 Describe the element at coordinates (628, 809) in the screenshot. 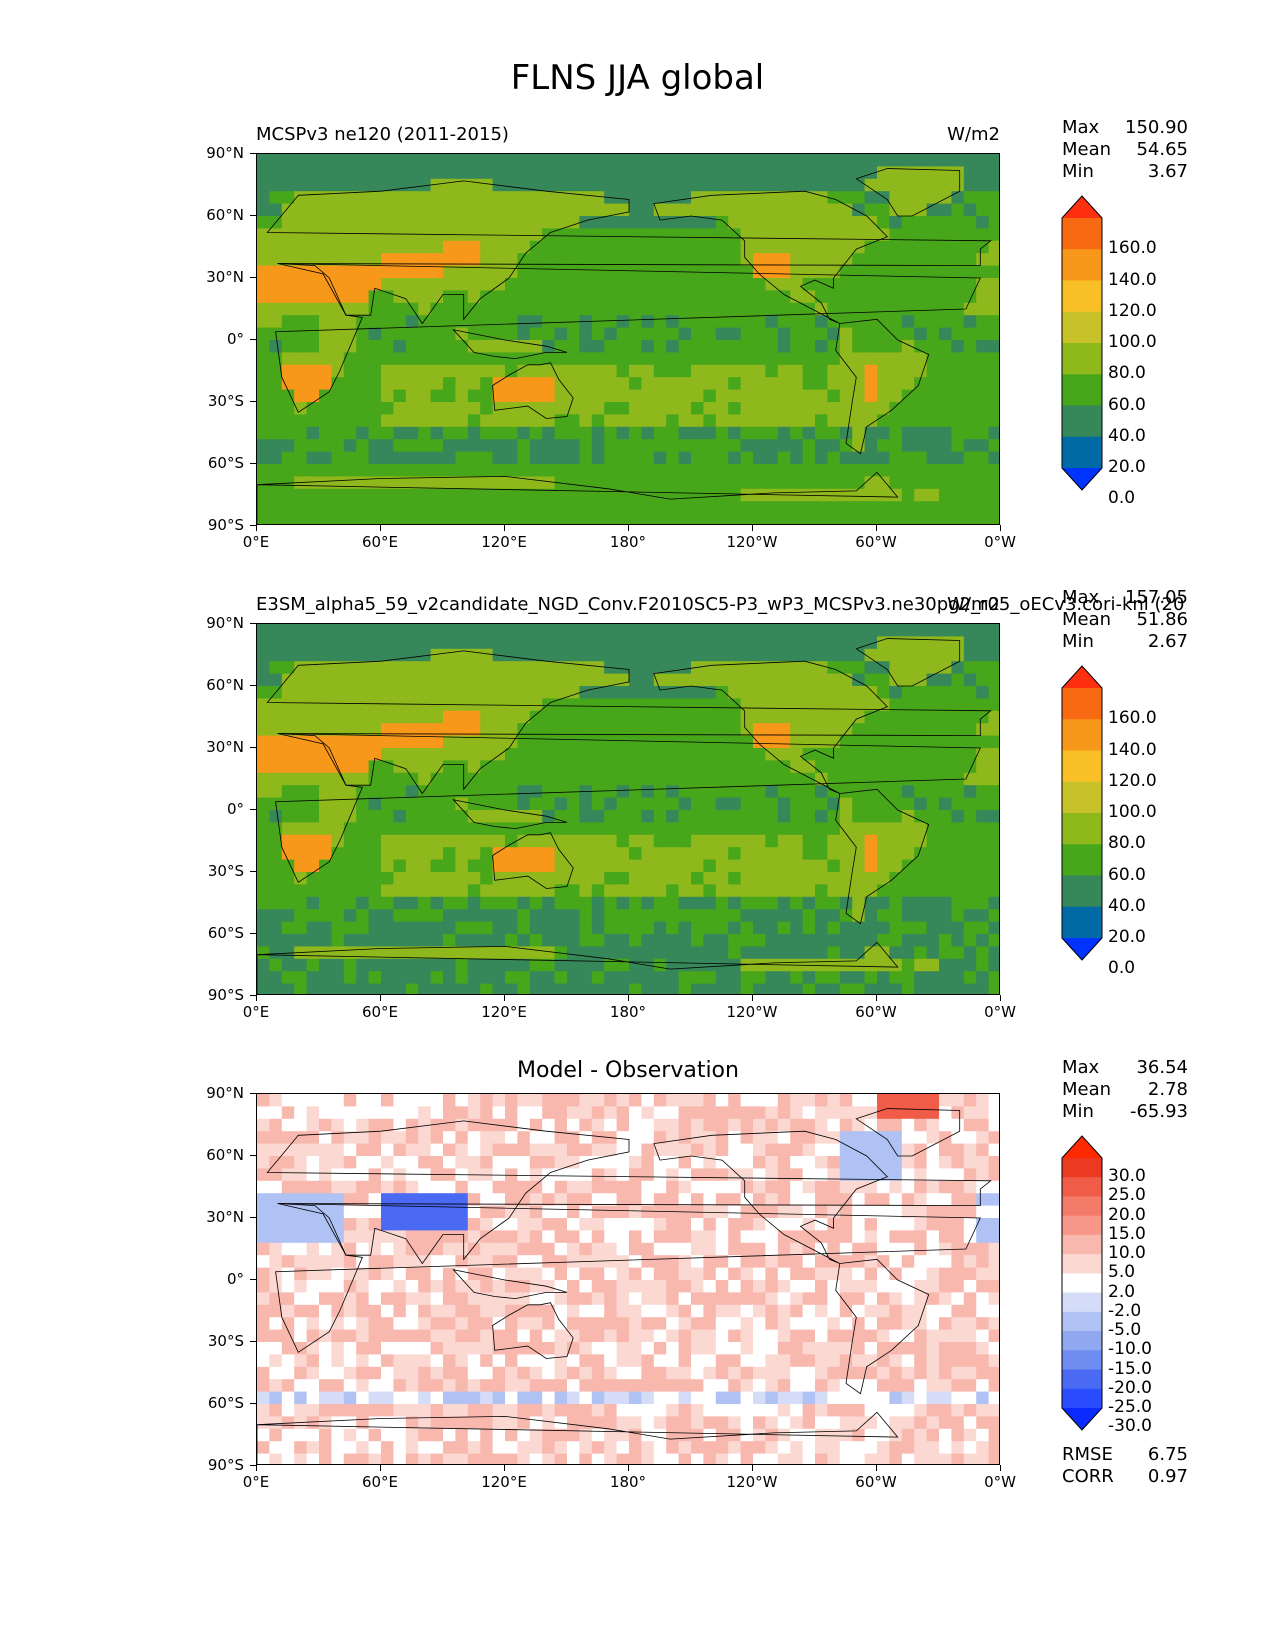

I see `panel2-map` at that location.